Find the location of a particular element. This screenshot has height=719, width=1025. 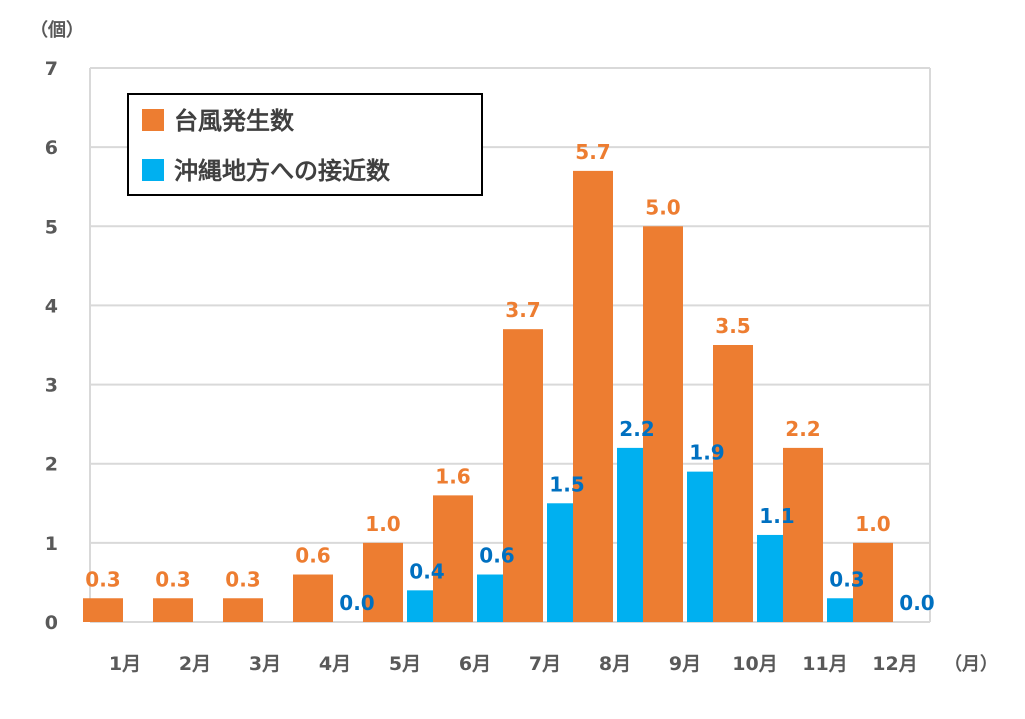

data-label-typhoon: 0.6 is located at coordinates (312, 556).